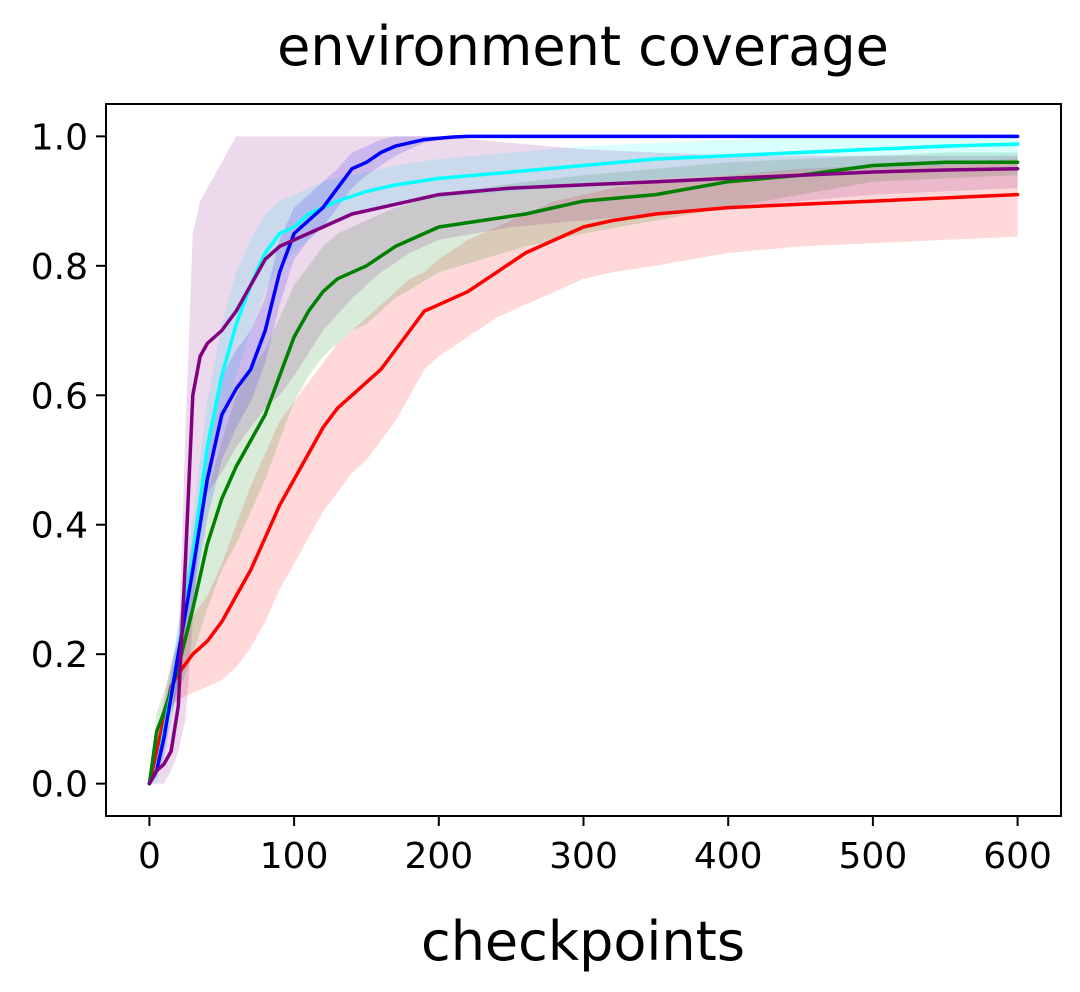 The width and height of the screenshot is (1080, 992). I want to click on x-tick-label: 400, so click(728, 856).